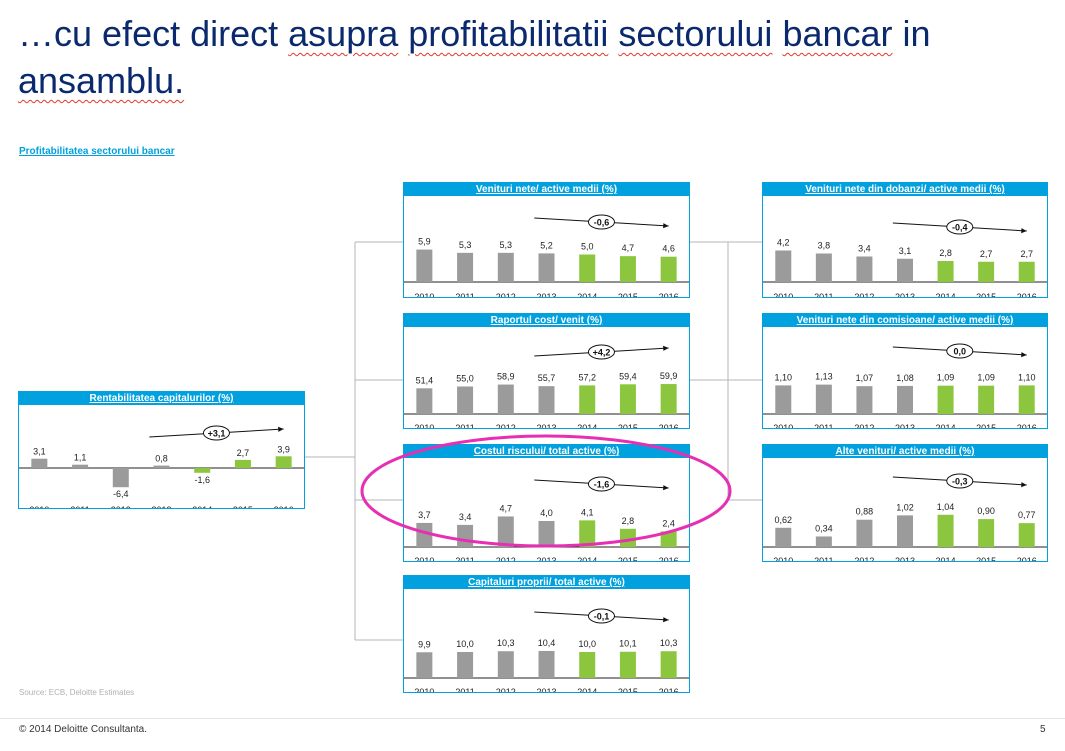  I want to click on data-label: 4,1, so click(587, 512).